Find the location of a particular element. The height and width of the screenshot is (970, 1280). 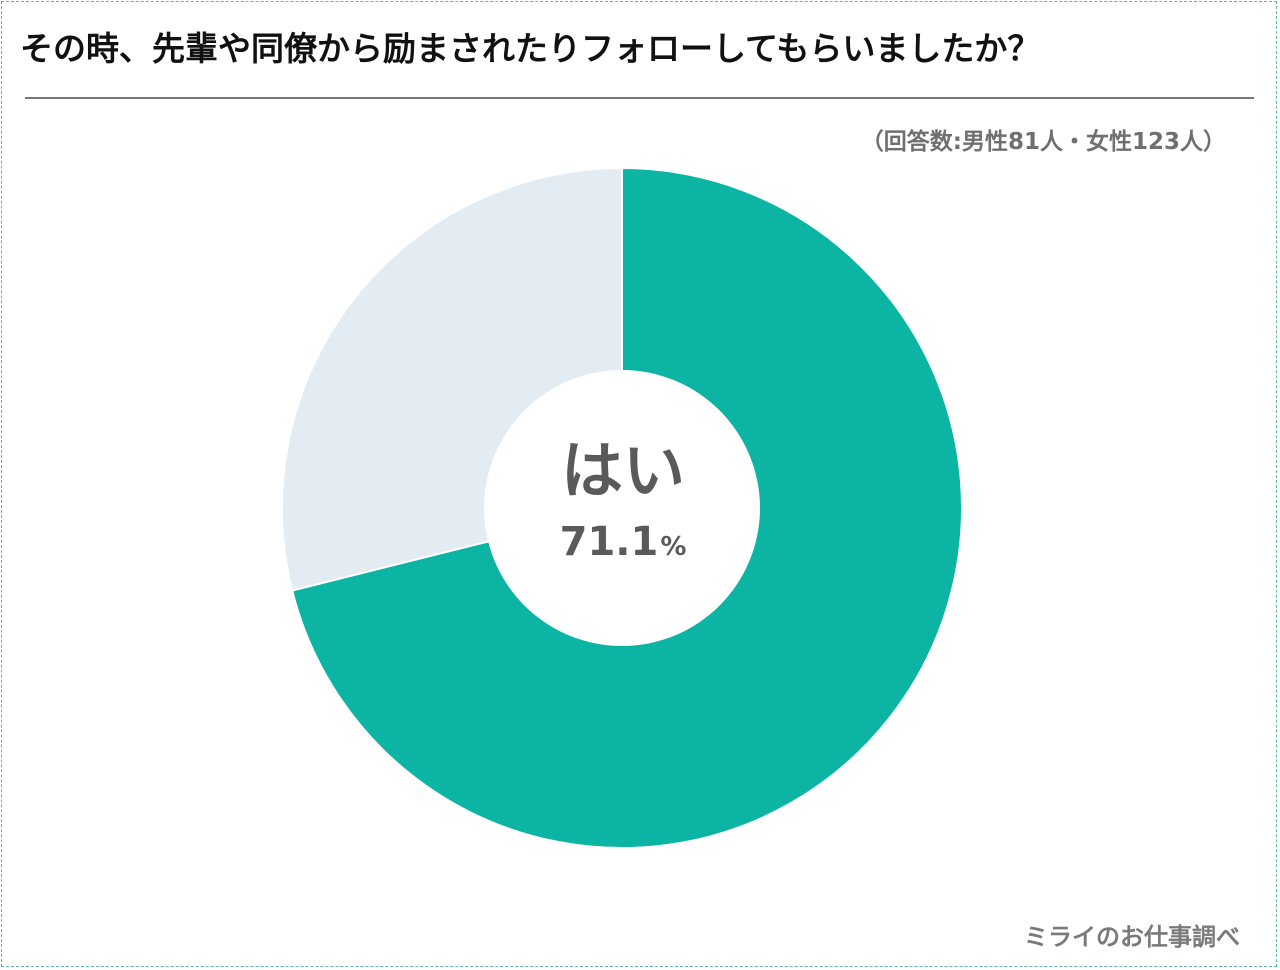

respondent-count: （回答数:男性81人・女性123人） is located at coordinates (1043, 142).